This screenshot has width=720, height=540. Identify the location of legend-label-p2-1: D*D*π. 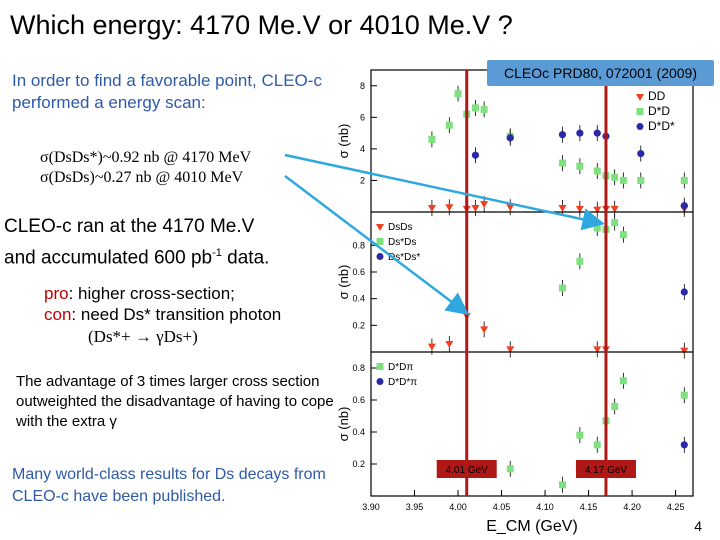
(402, 382).